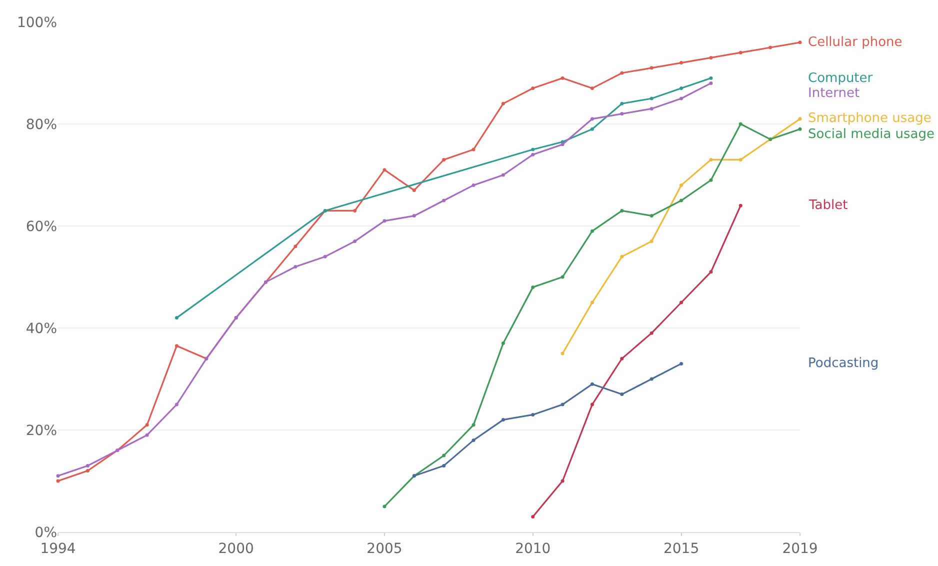  Describe the element at coordinates (384, 548) in the screenshot. I see `x-tick-label: 2005` at that location.